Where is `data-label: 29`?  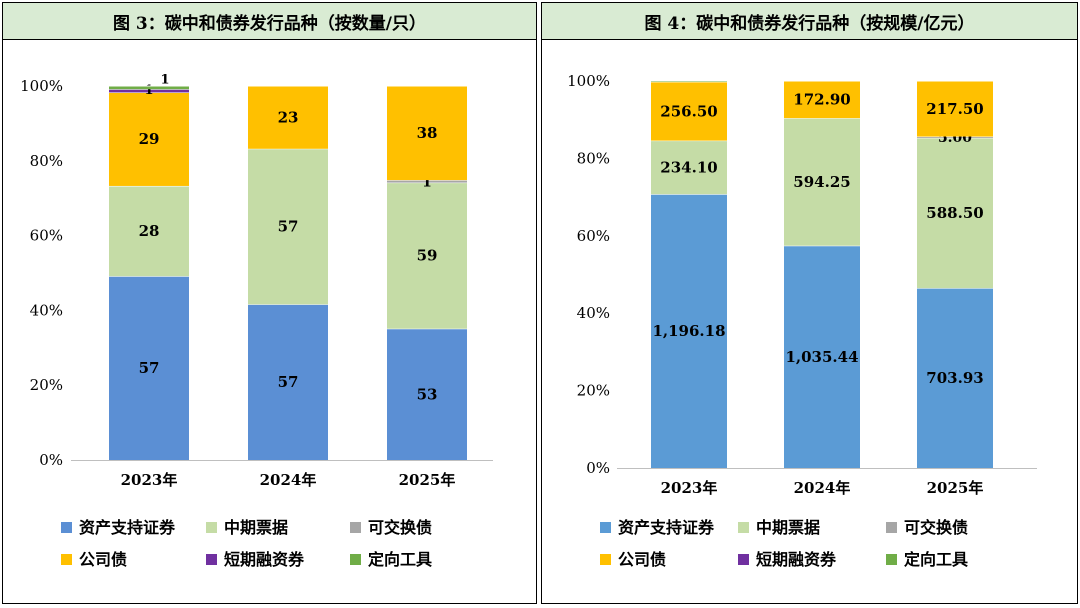
data-label: 29 is located at coordinates (149, 139).